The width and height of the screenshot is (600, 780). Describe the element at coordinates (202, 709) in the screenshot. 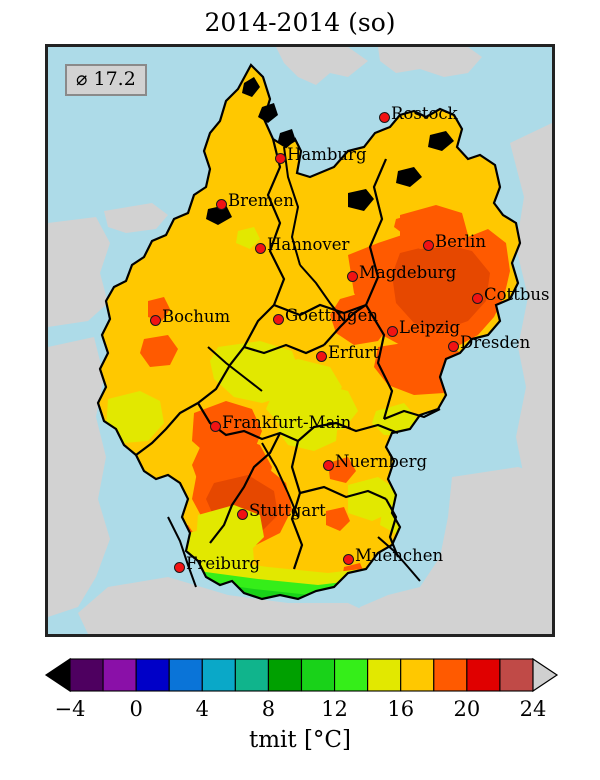

I see `colorbar-tick-label: 4` at that location.